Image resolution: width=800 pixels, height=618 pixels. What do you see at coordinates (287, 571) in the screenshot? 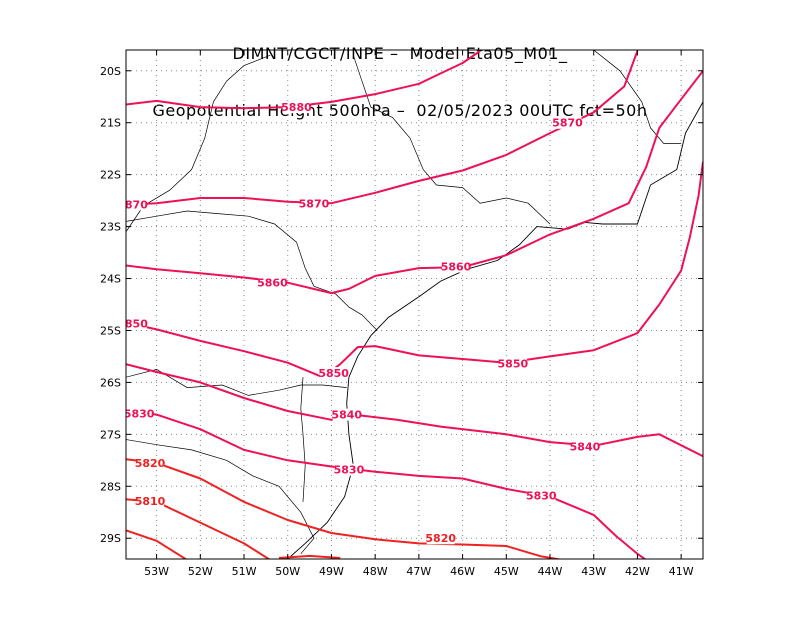
I see `lon-tick-label: 50W` at bounding box center [287, 571].